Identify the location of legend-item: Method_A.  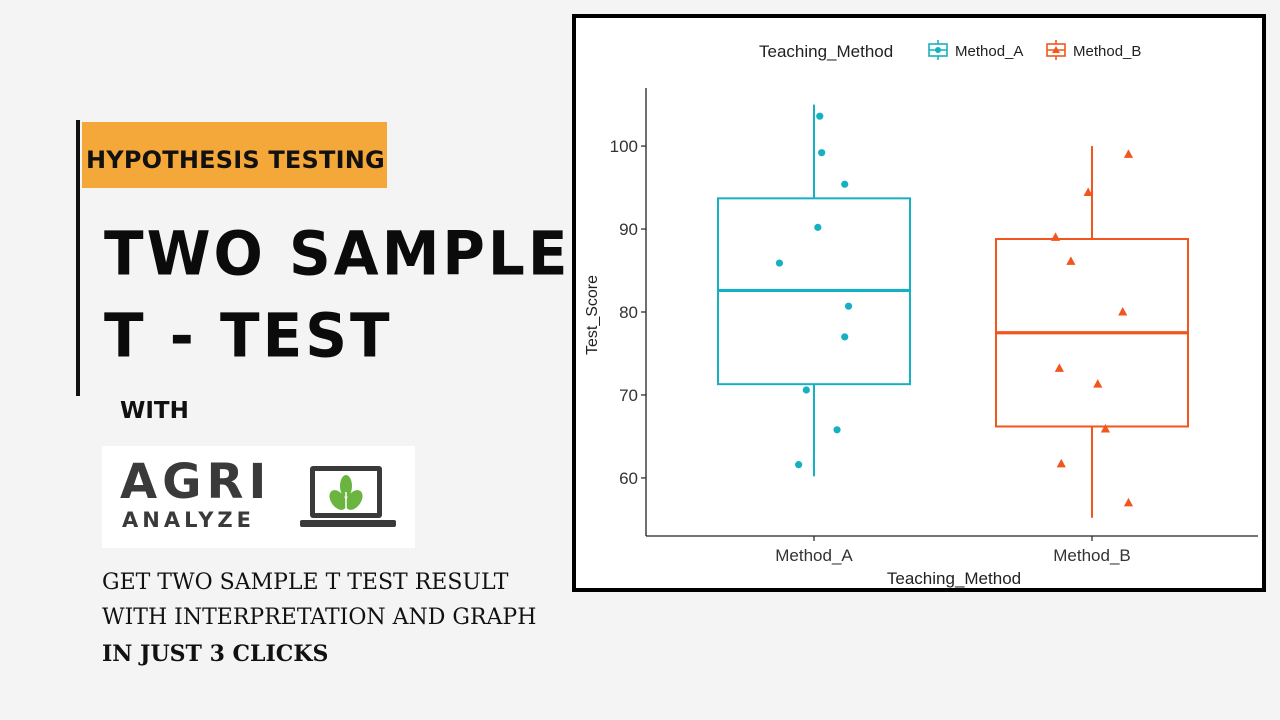
(975, 50).